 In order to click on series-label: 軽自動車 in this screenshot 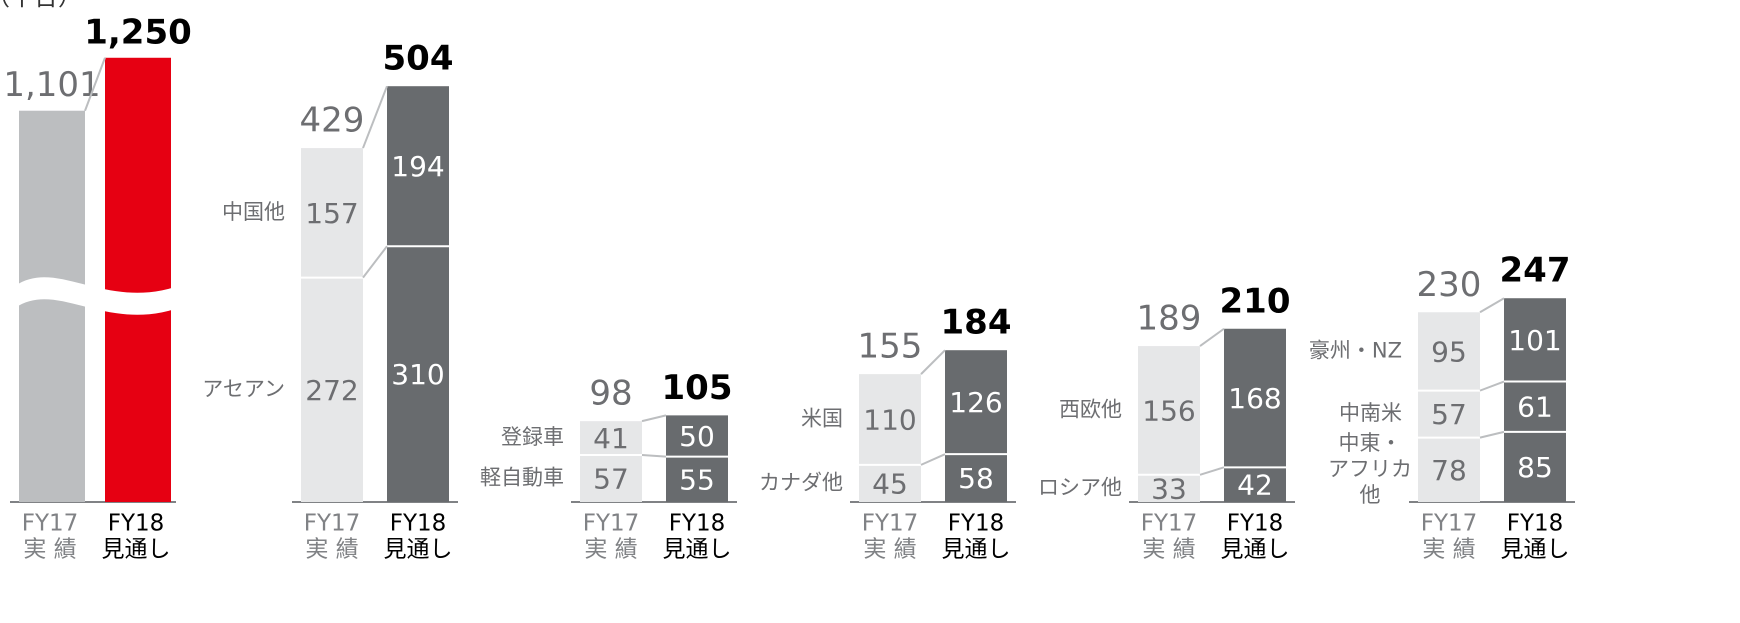, I will do `click(522, 477)`.